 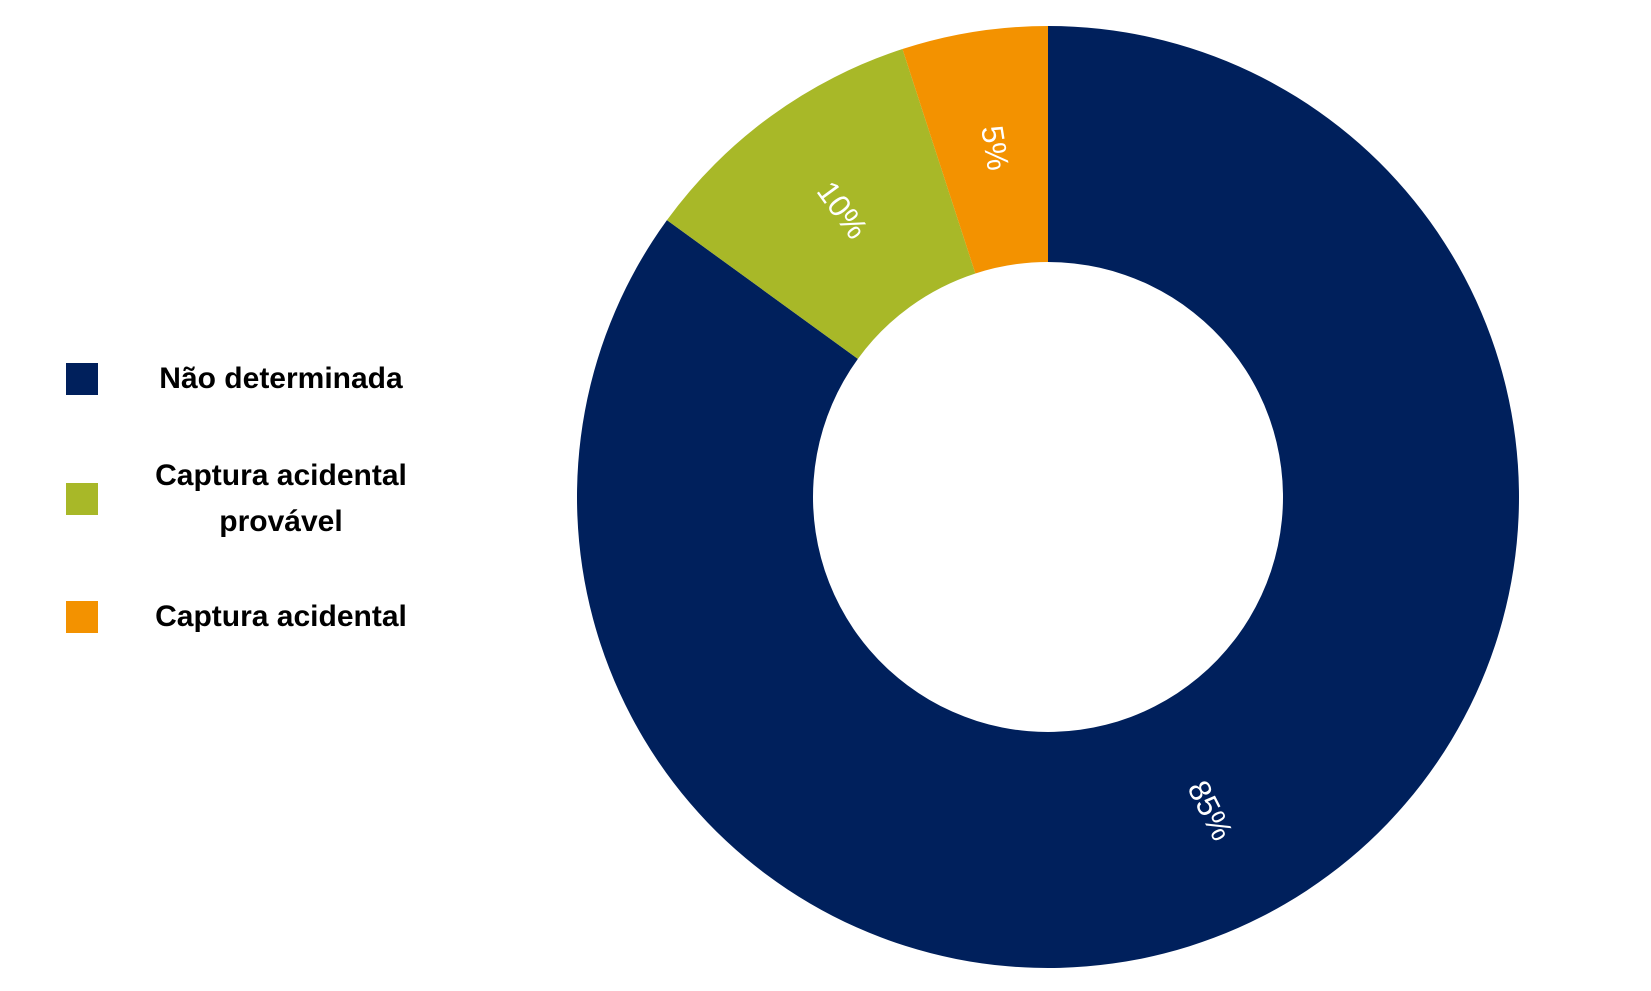 I want to click on legend-item: Captura acidental, so click(x=266, y=617).